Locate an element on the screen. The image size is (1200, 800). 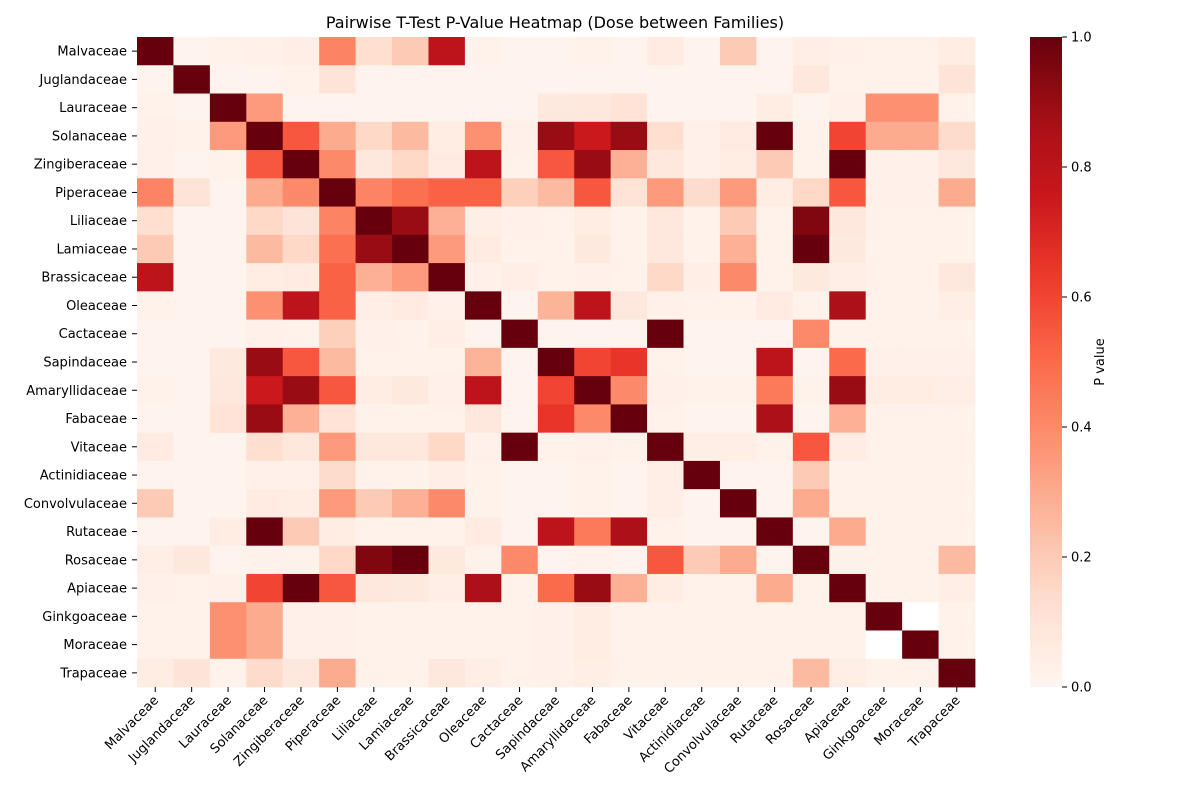
colorbar-gradient is located at coordinates (1046, 362).